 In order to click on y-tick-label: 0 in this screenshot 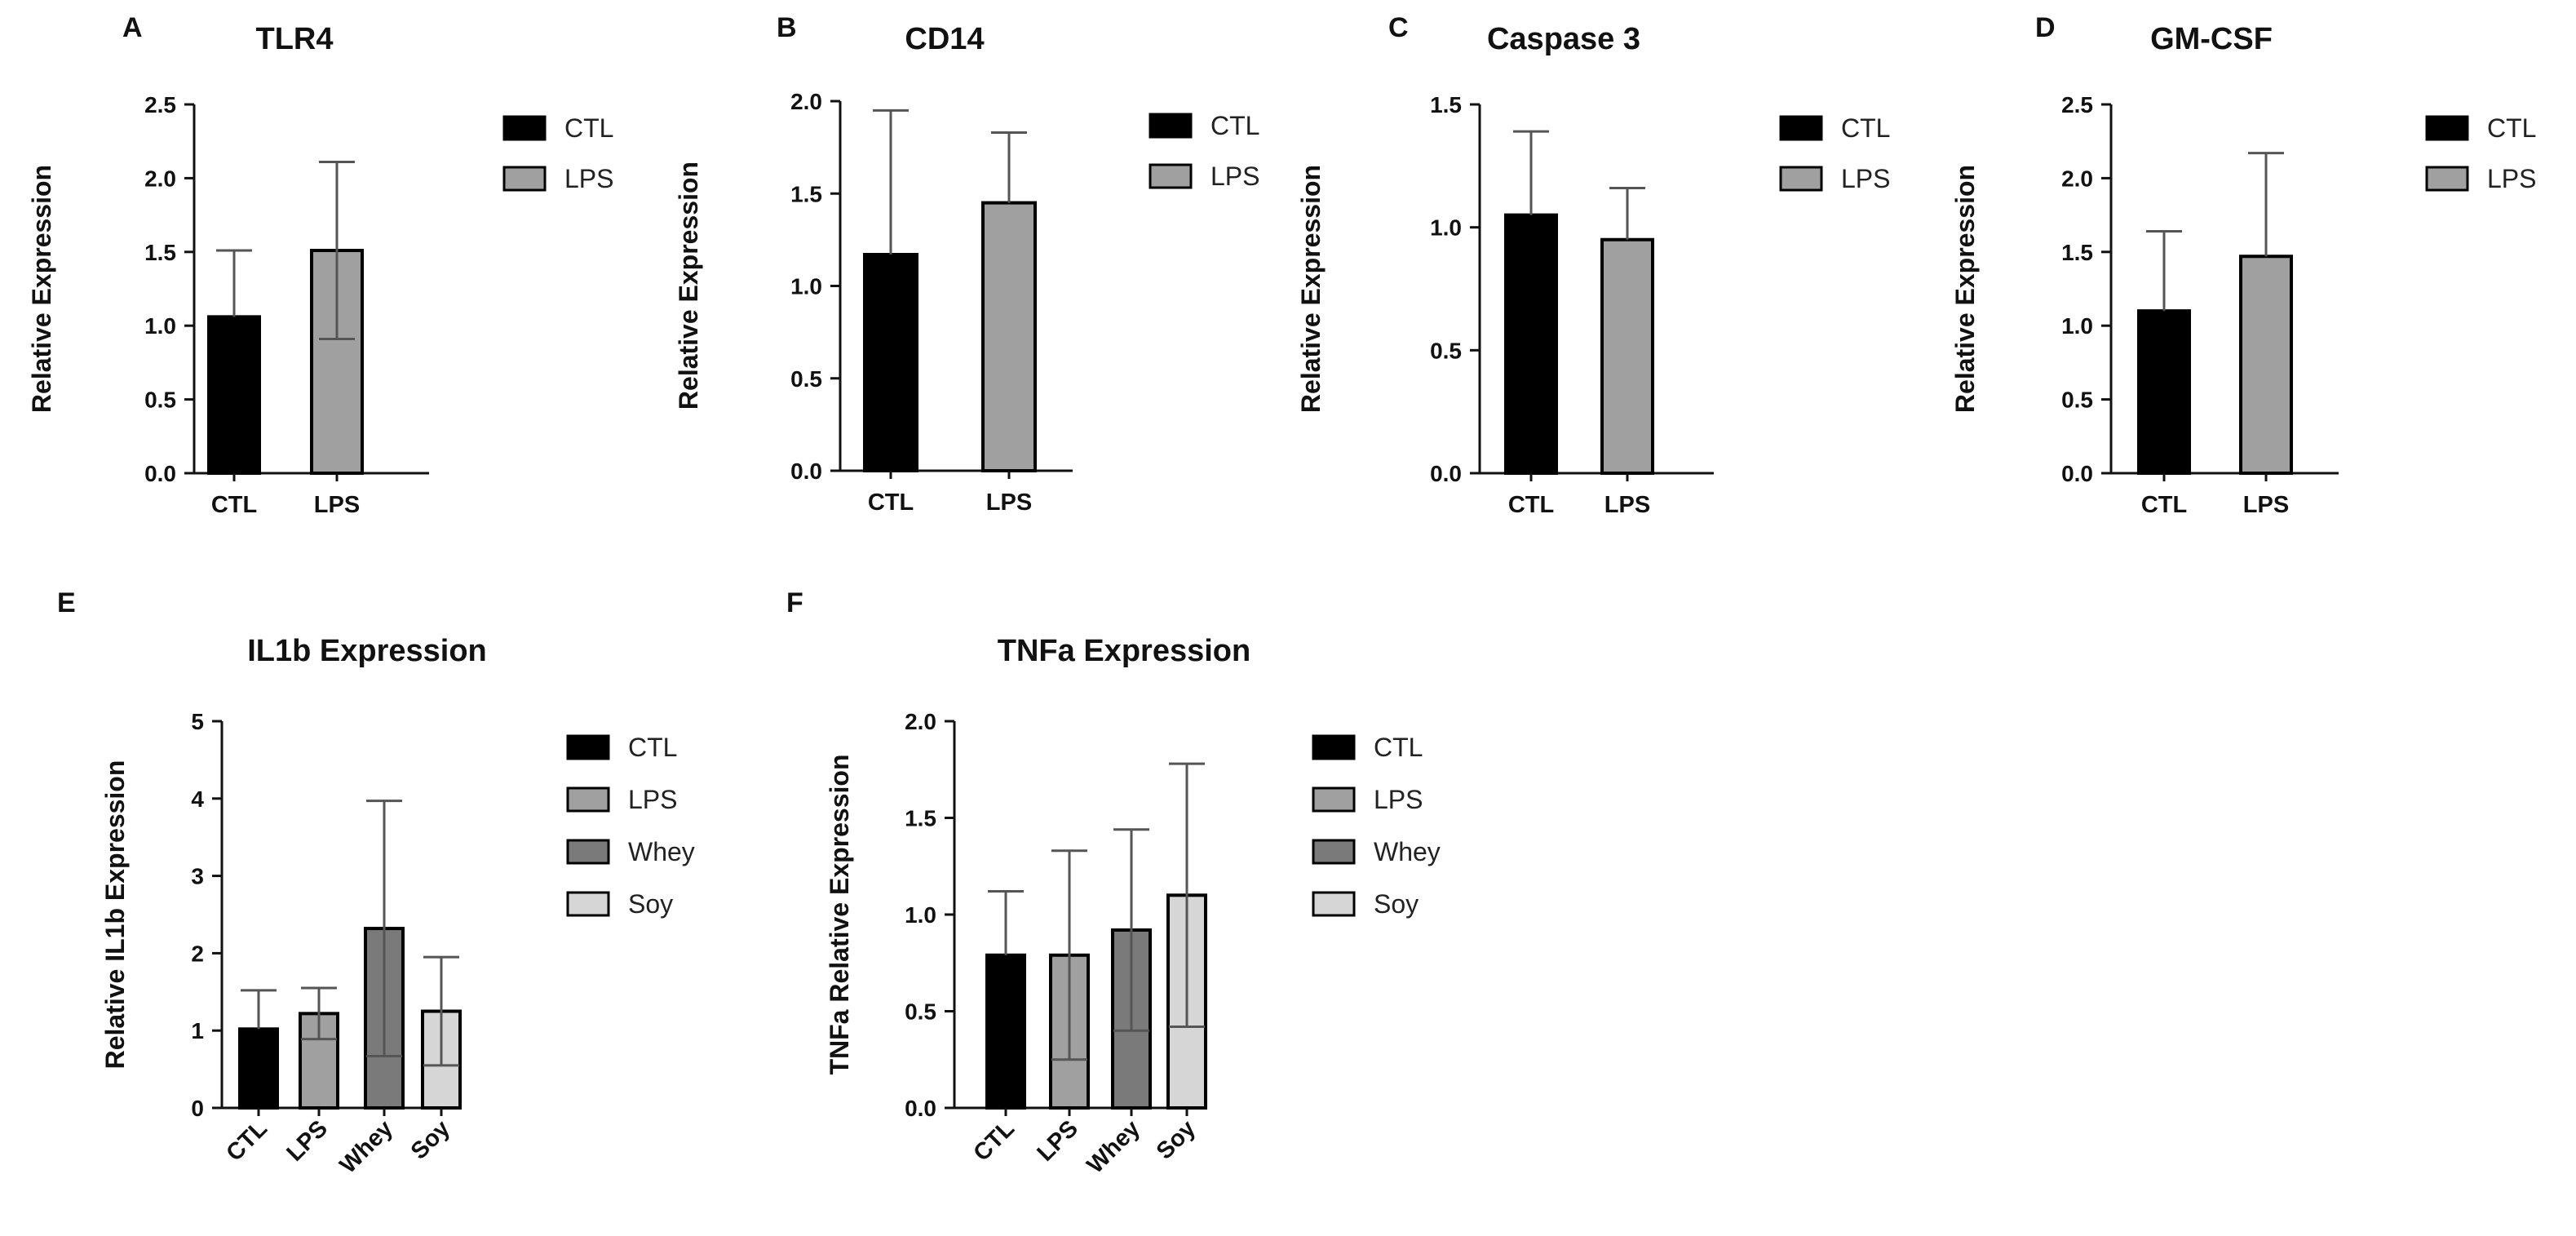, I will do `click(197, 1108)`.